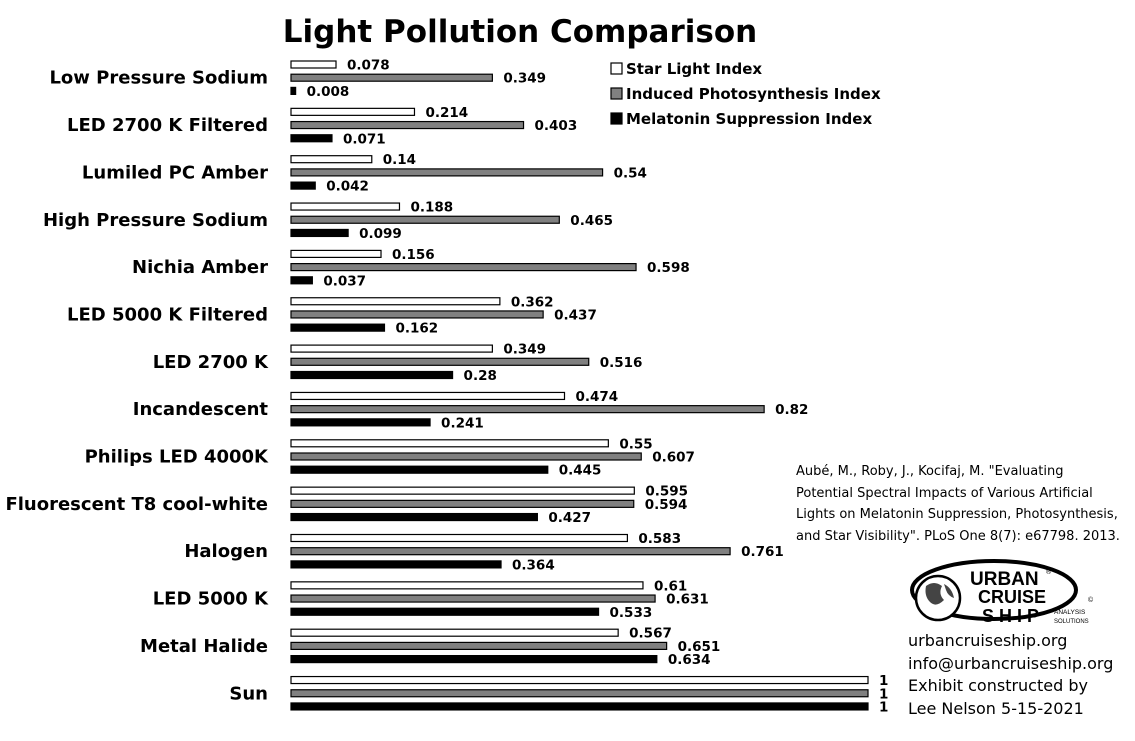 The width and height of the screenshot is (1135, 741). What do you see at coordinates (575, 315) in the screenshot?
I see `value-label-induced-photosynthesis-index-led-5000-k-filtered: 0.437` at bounding box center [575, 315].